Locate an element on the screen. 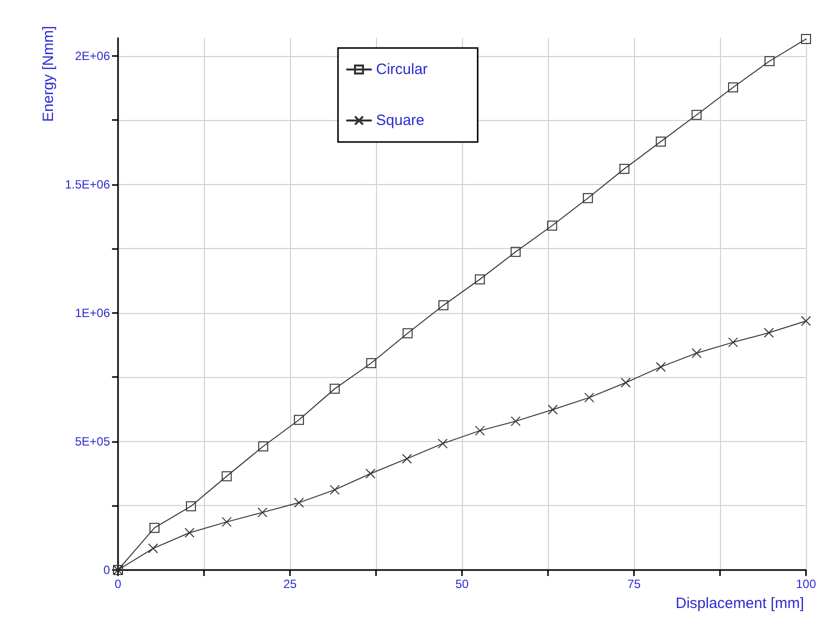  y-tick-label: 1.5E+06 is located at coordinates (87, 184).